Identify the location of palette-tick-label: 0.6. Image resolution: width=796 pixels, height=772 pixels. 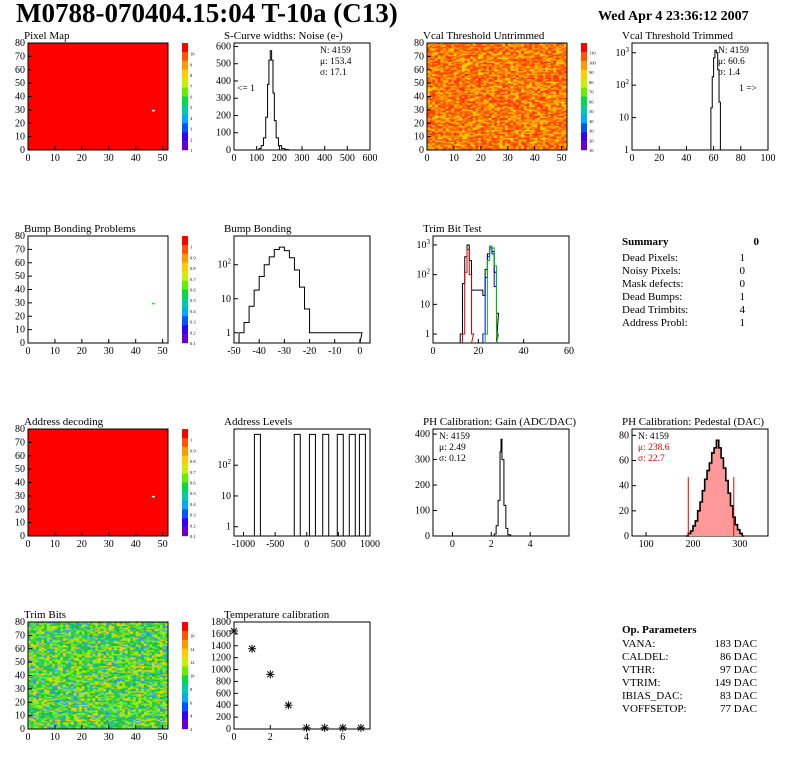
(193, 290).